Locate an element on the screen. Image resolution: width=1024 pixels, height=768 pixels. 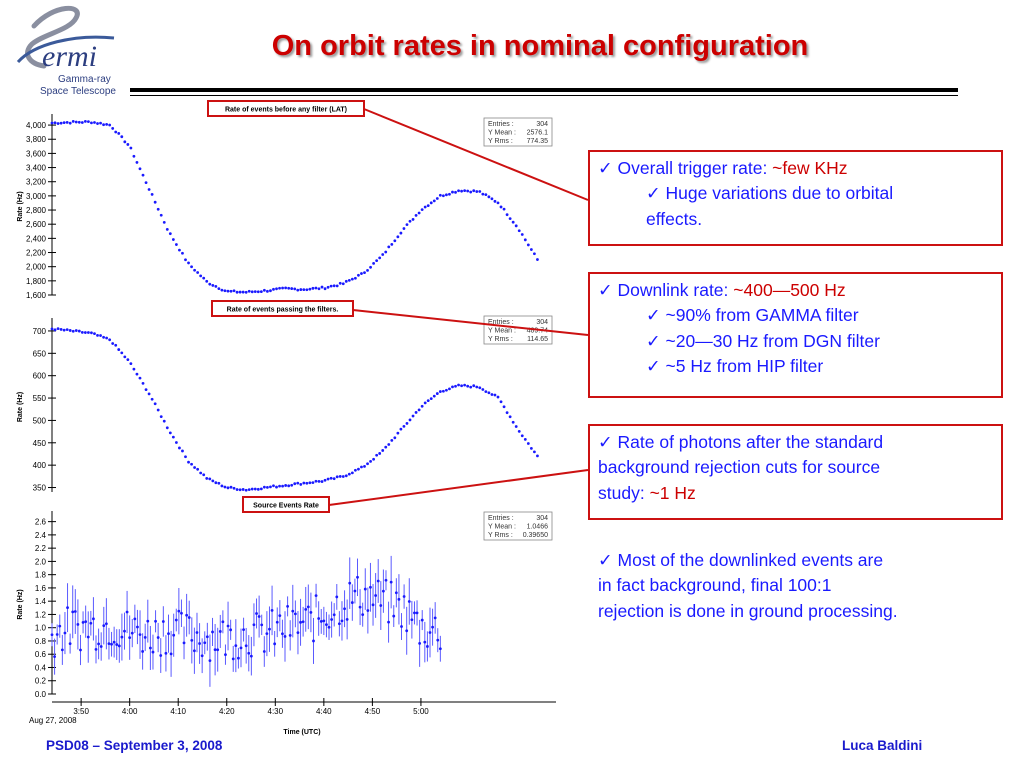
stats-label: Entries : is located at coordinates (501, 322).